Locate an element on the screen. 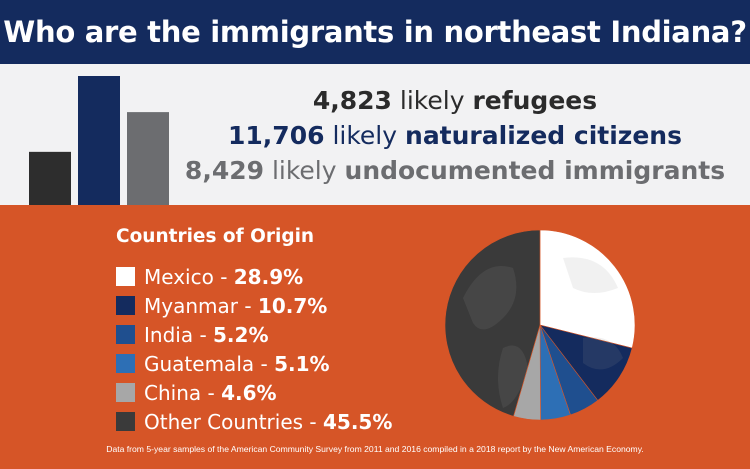  stat-refugees-number: 4,823 is located at coordinates (352, 100).